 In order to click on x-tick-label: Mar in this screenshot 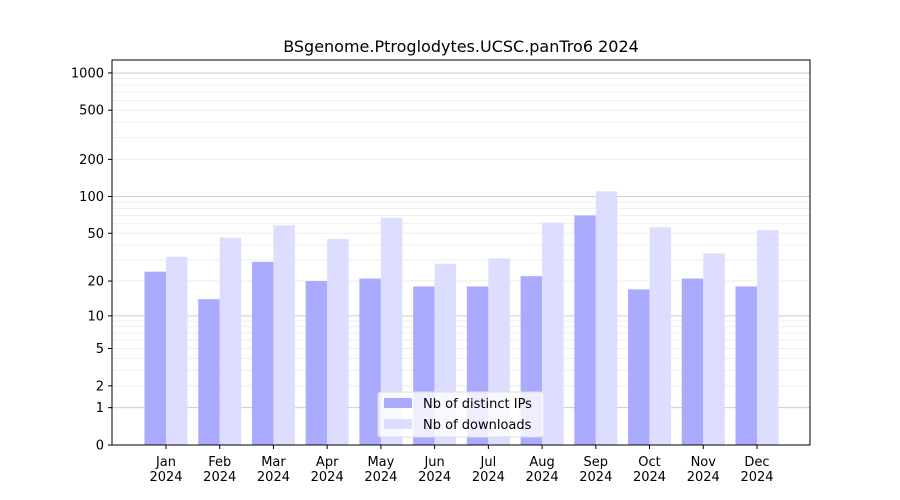, I will do `click(273, 462)`.